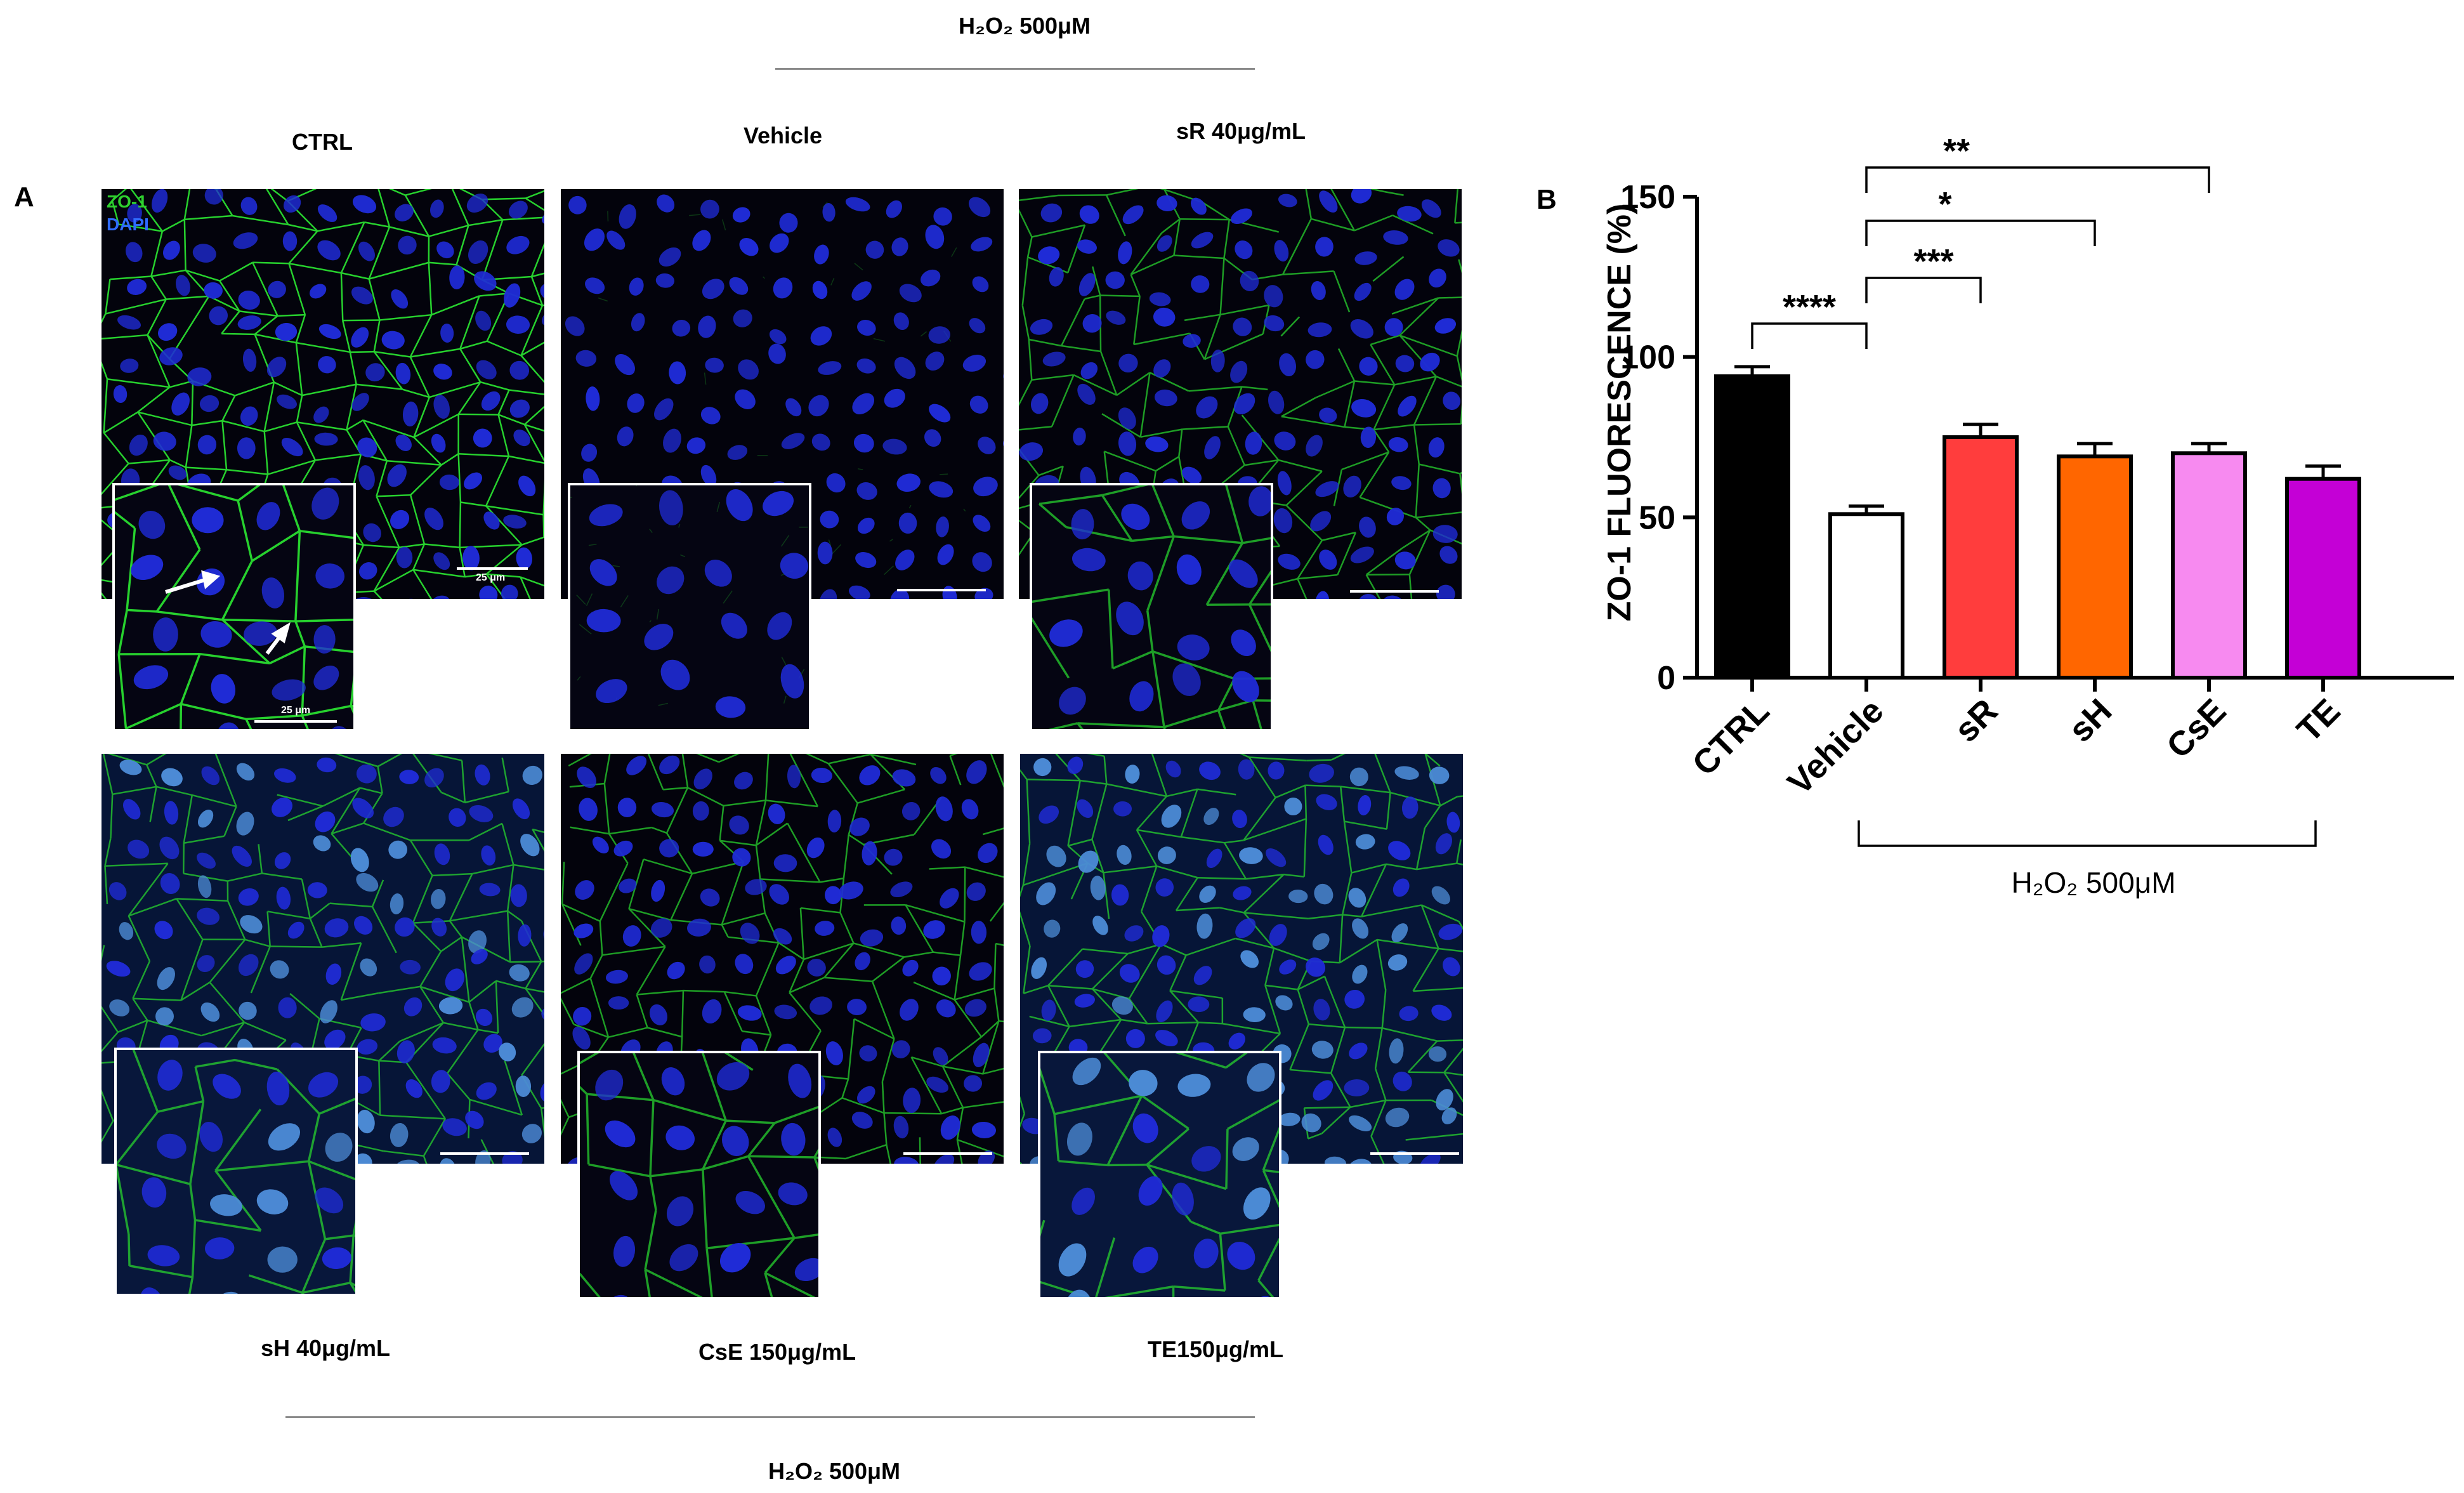 The width and height of the screenshot is (2464, 1493). Describe the element at coordinates (1981, 557) in the screenshot. I see `bar-sR` at that location.